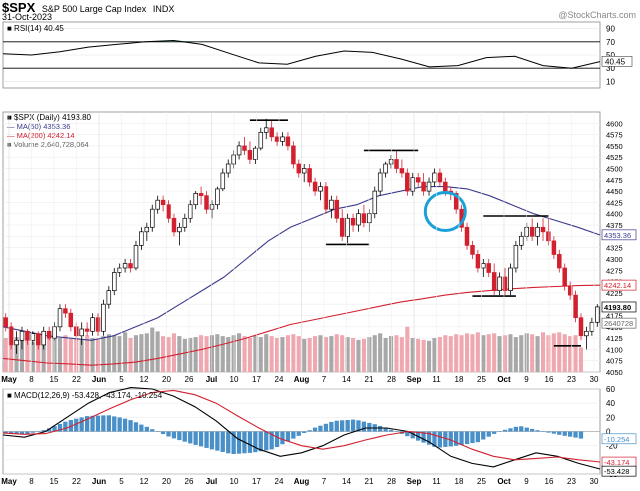 The width and height of the screenshot is (640, 491). I want to click on x-tick-label: 28, so click(391, 379).